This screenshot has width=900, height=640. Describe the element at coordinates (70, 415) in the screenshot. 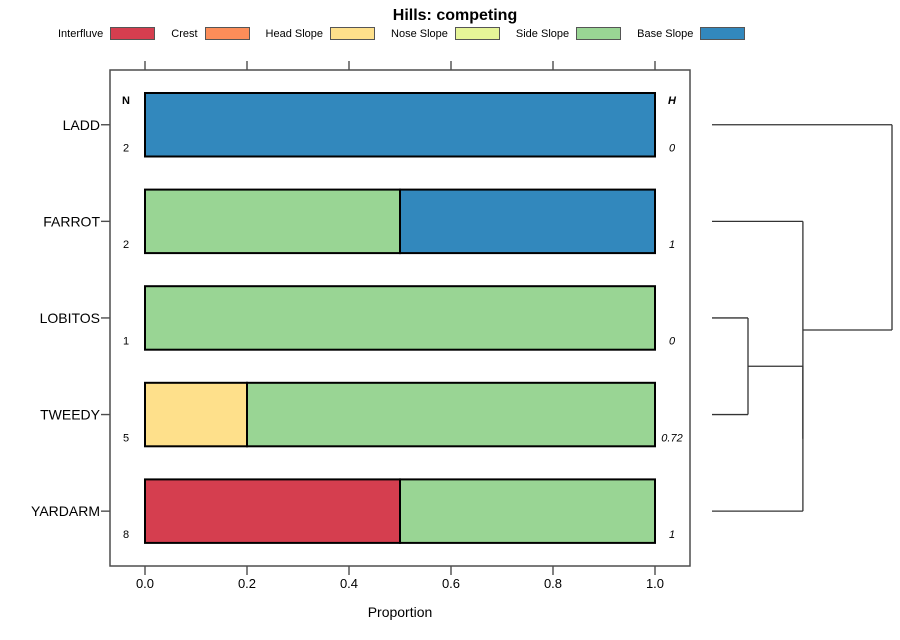

I see `row-label-tweedy: TWEEDY` at that location.